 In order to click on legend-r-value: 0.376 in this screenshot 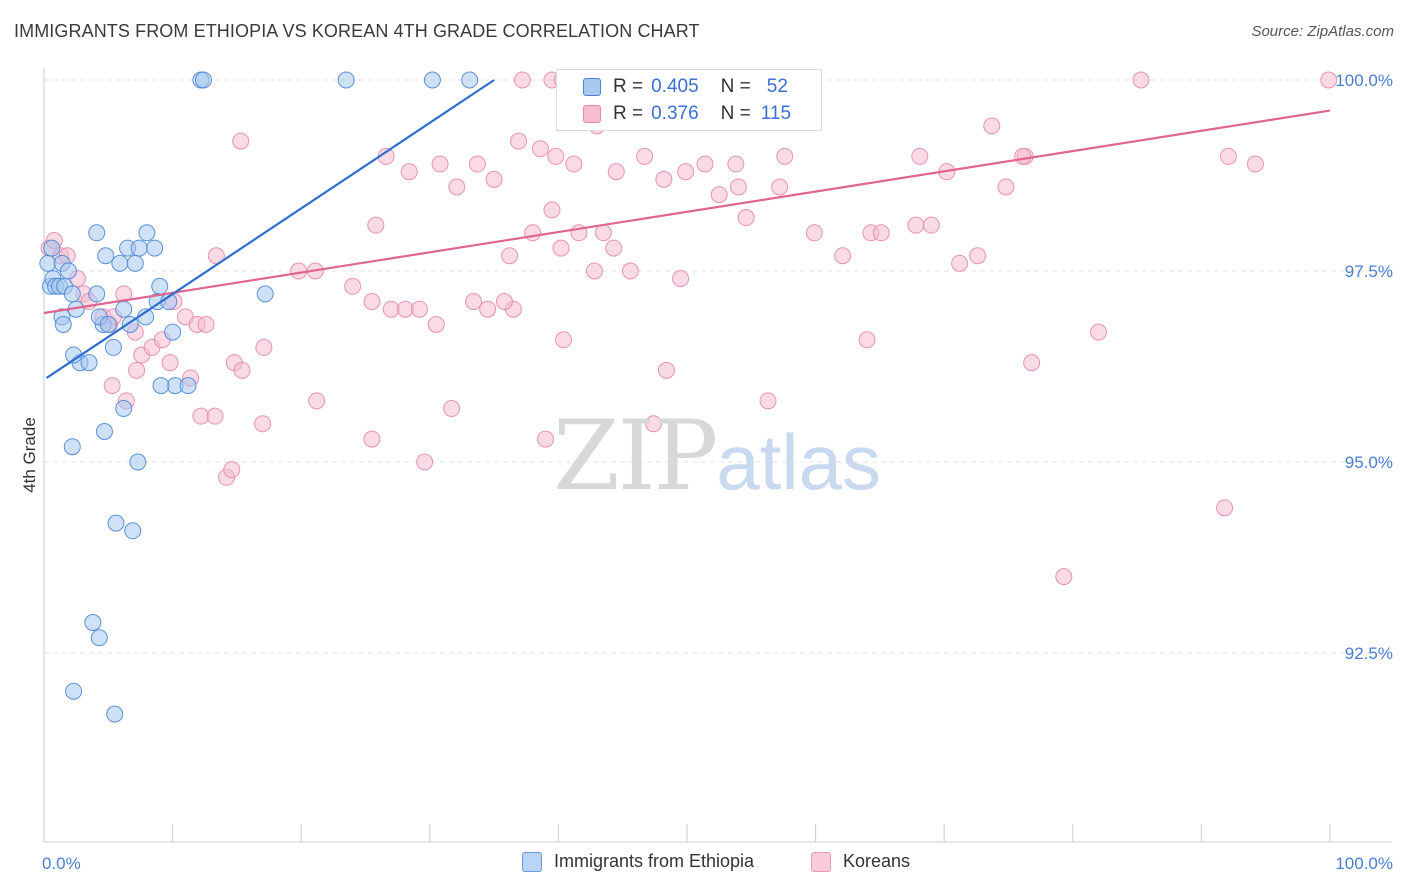, I will do `click(675, 113)`.